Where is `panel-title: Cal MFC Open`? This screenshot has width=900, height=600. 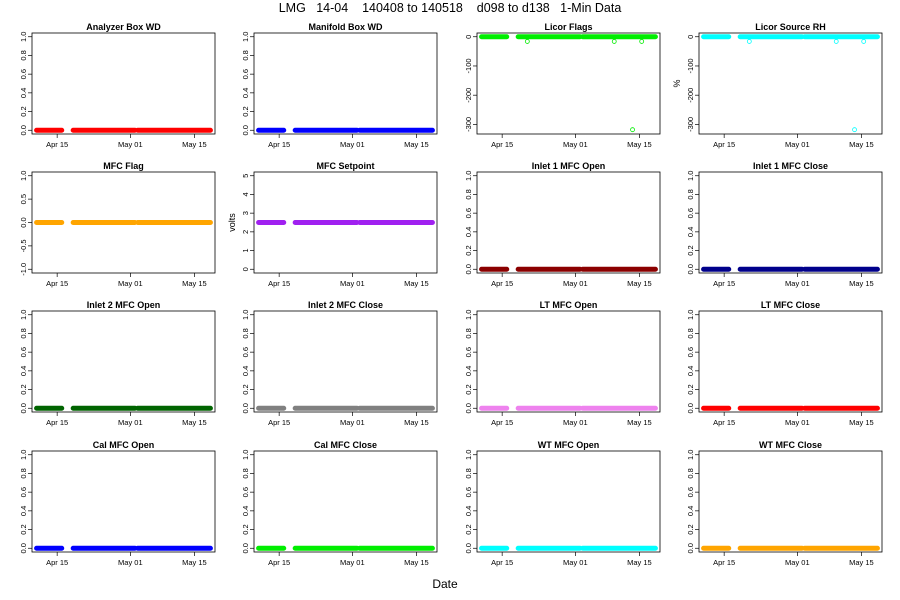
panel-title: Cal MFC Open is located at coordinates (124, 445).